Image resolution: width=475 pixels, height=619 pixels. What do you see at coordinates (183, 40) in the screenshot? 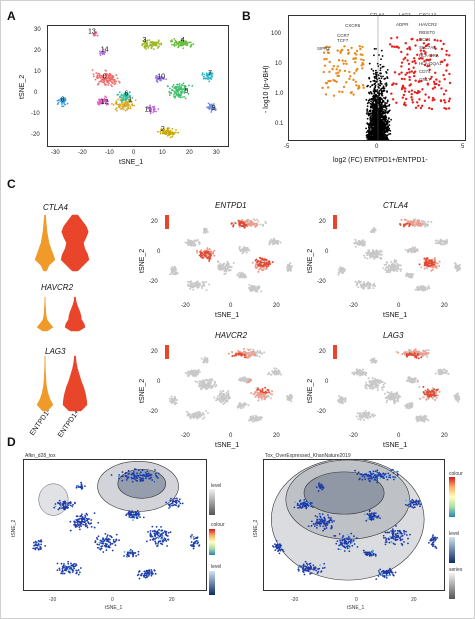
I see `cluster-label: 4` at bounding box center [183, 40].